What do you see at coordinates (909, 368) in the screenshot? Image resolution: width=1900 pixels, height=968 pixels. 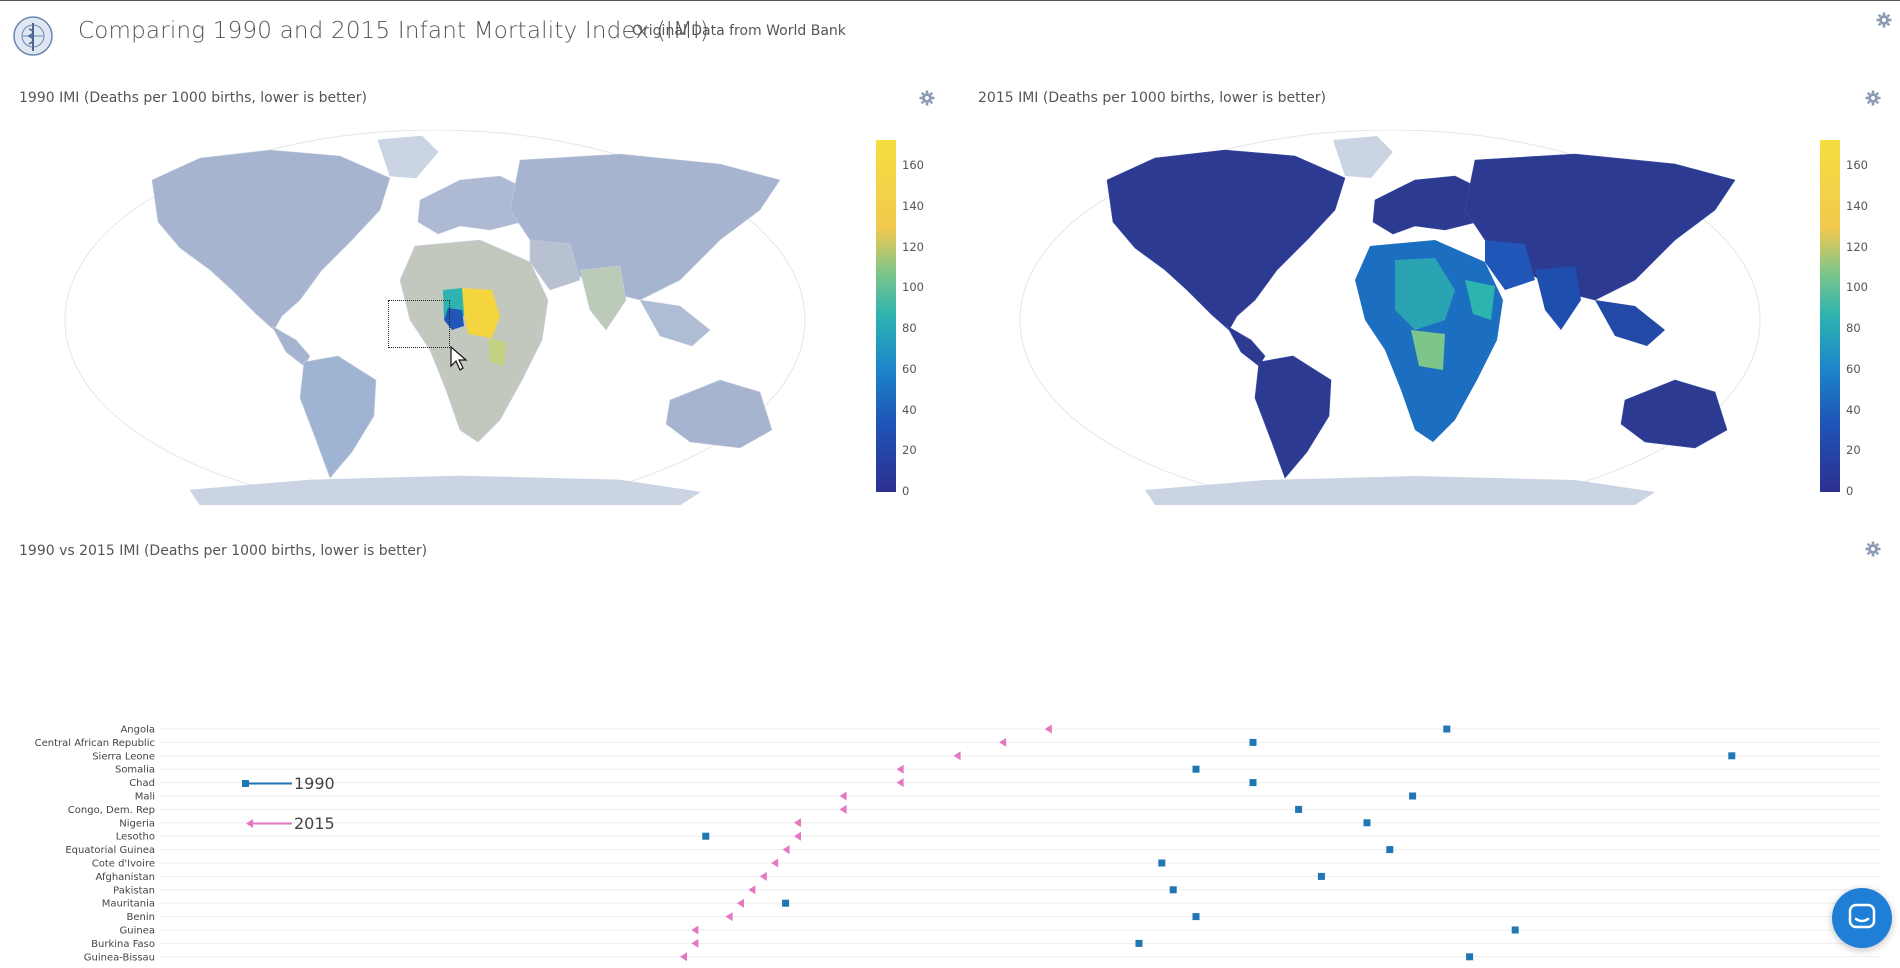 I see `colorbar-1990-tick-label: 60` at bounding box center [909, 368].